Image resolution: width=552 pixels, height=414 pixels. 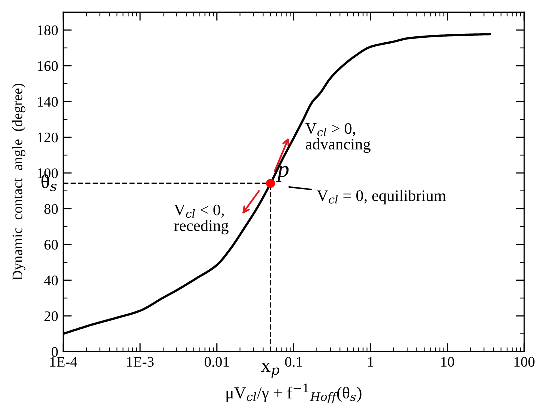 I want to click on x-tick-label: 0.1, so click(x=293, y=362).